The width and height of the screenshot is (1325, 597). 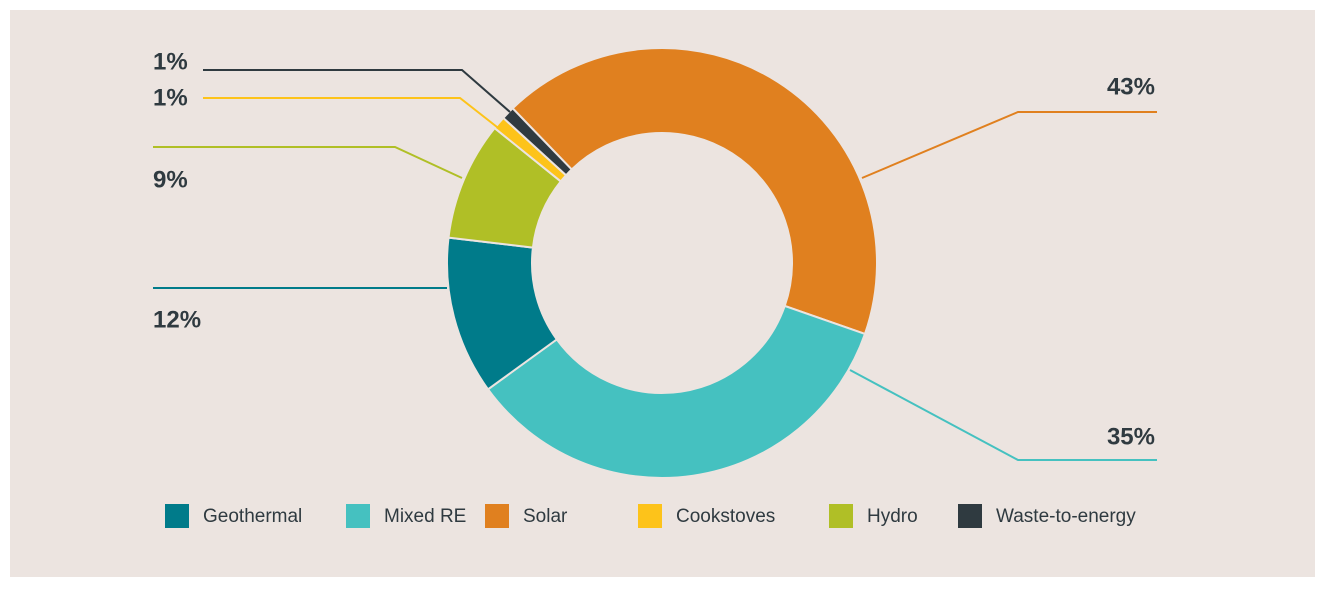 What do you see at coordinates (252, 516) in the screenshot?
I see `legend-label: Geothermal` at bounding box center [252, 516].